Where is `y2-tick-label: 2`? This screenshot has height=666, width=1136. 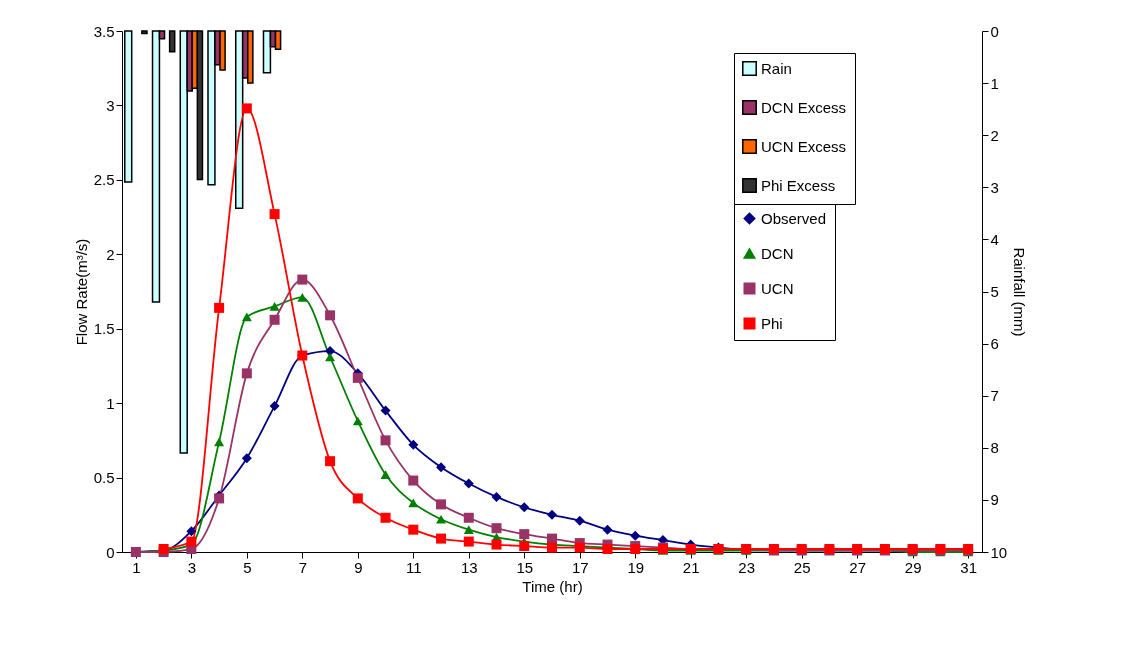
y2-tick-label: 2 is located at coordinates (994, 135).